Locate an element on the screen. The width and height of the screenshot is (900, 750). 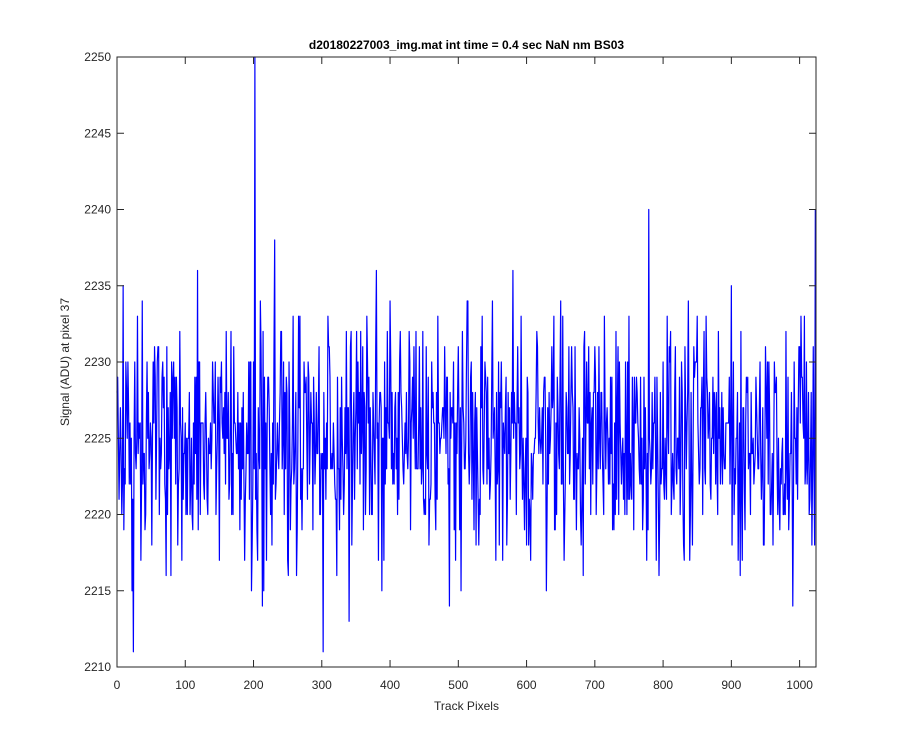
y-tick-label: 2210 is located at coordinates (97, 667).